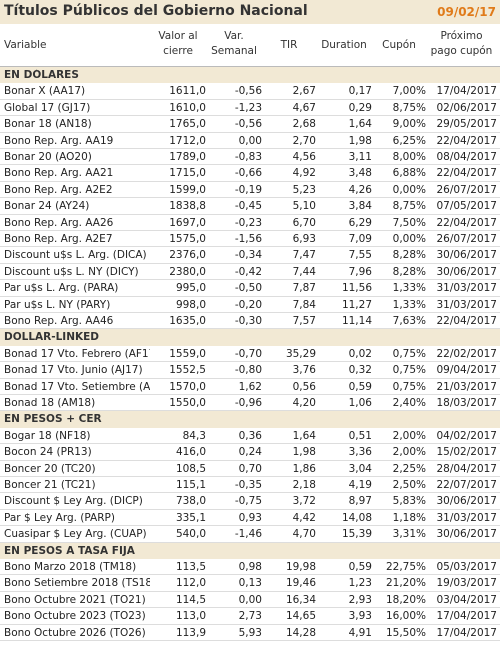  Describe the element at coordinates (187, 370) in the screenshot. I see `cell-value: 1552,5` at that location.